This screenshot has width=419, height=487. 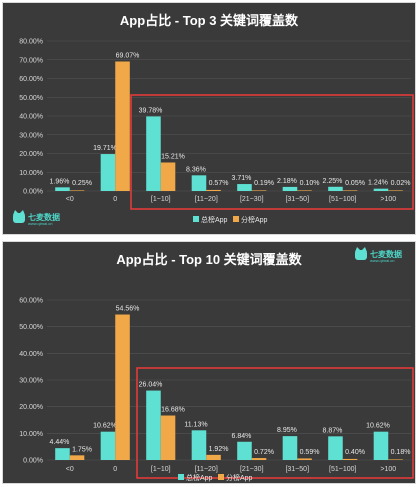 What do you see at coordinates (195, 424) in the screenshot?
I see `data-label: 11.13%` at bounding box center [195, 424].